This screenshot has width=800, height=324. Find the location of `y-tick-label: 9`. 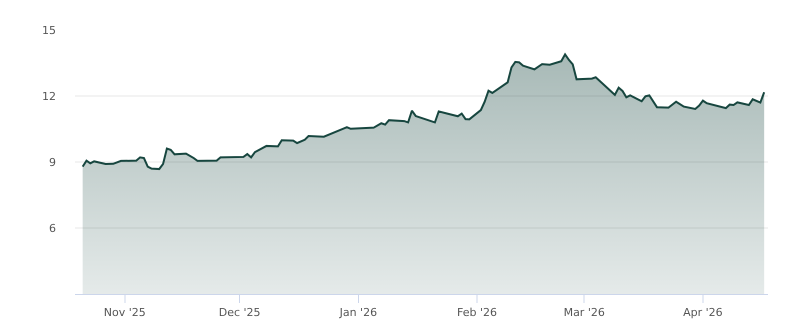

y-tick-label: 9 is located at coordinates (52, 162).